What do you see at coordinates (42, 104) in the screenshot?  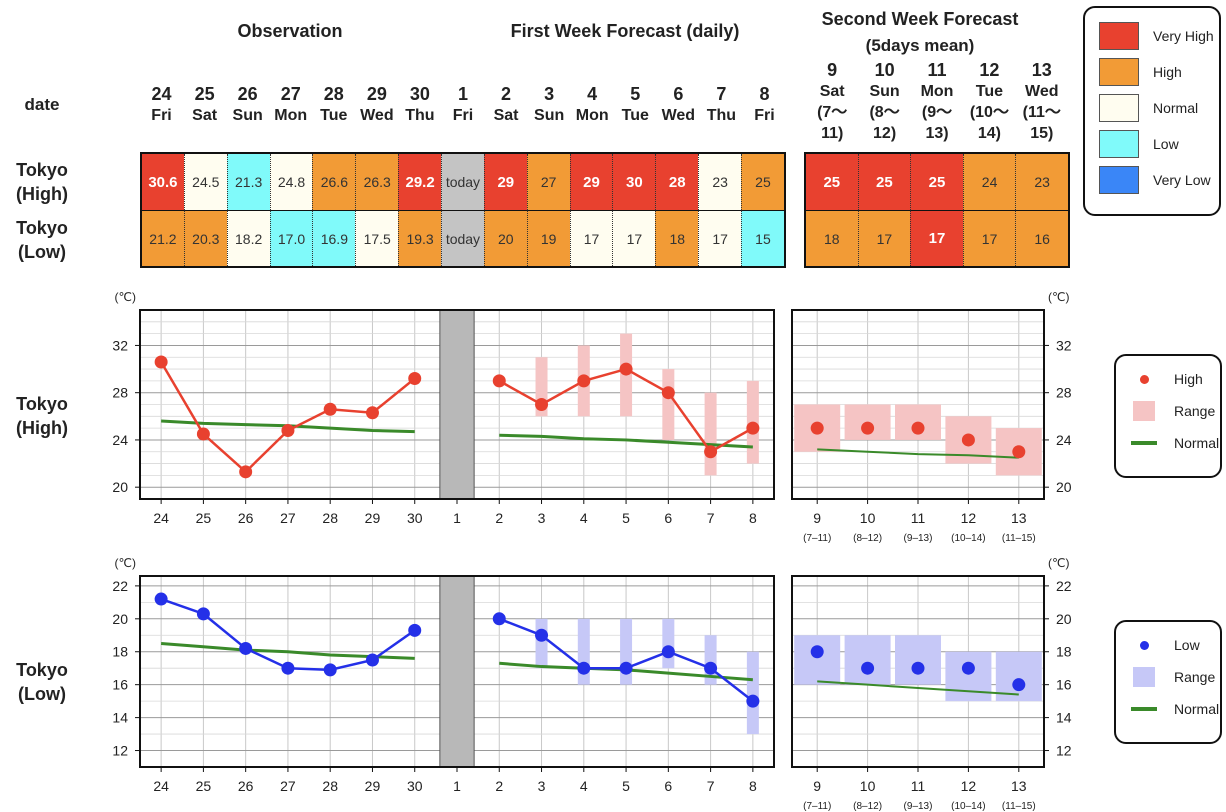 I see `date-label: date` at bounding box center [42, 104].